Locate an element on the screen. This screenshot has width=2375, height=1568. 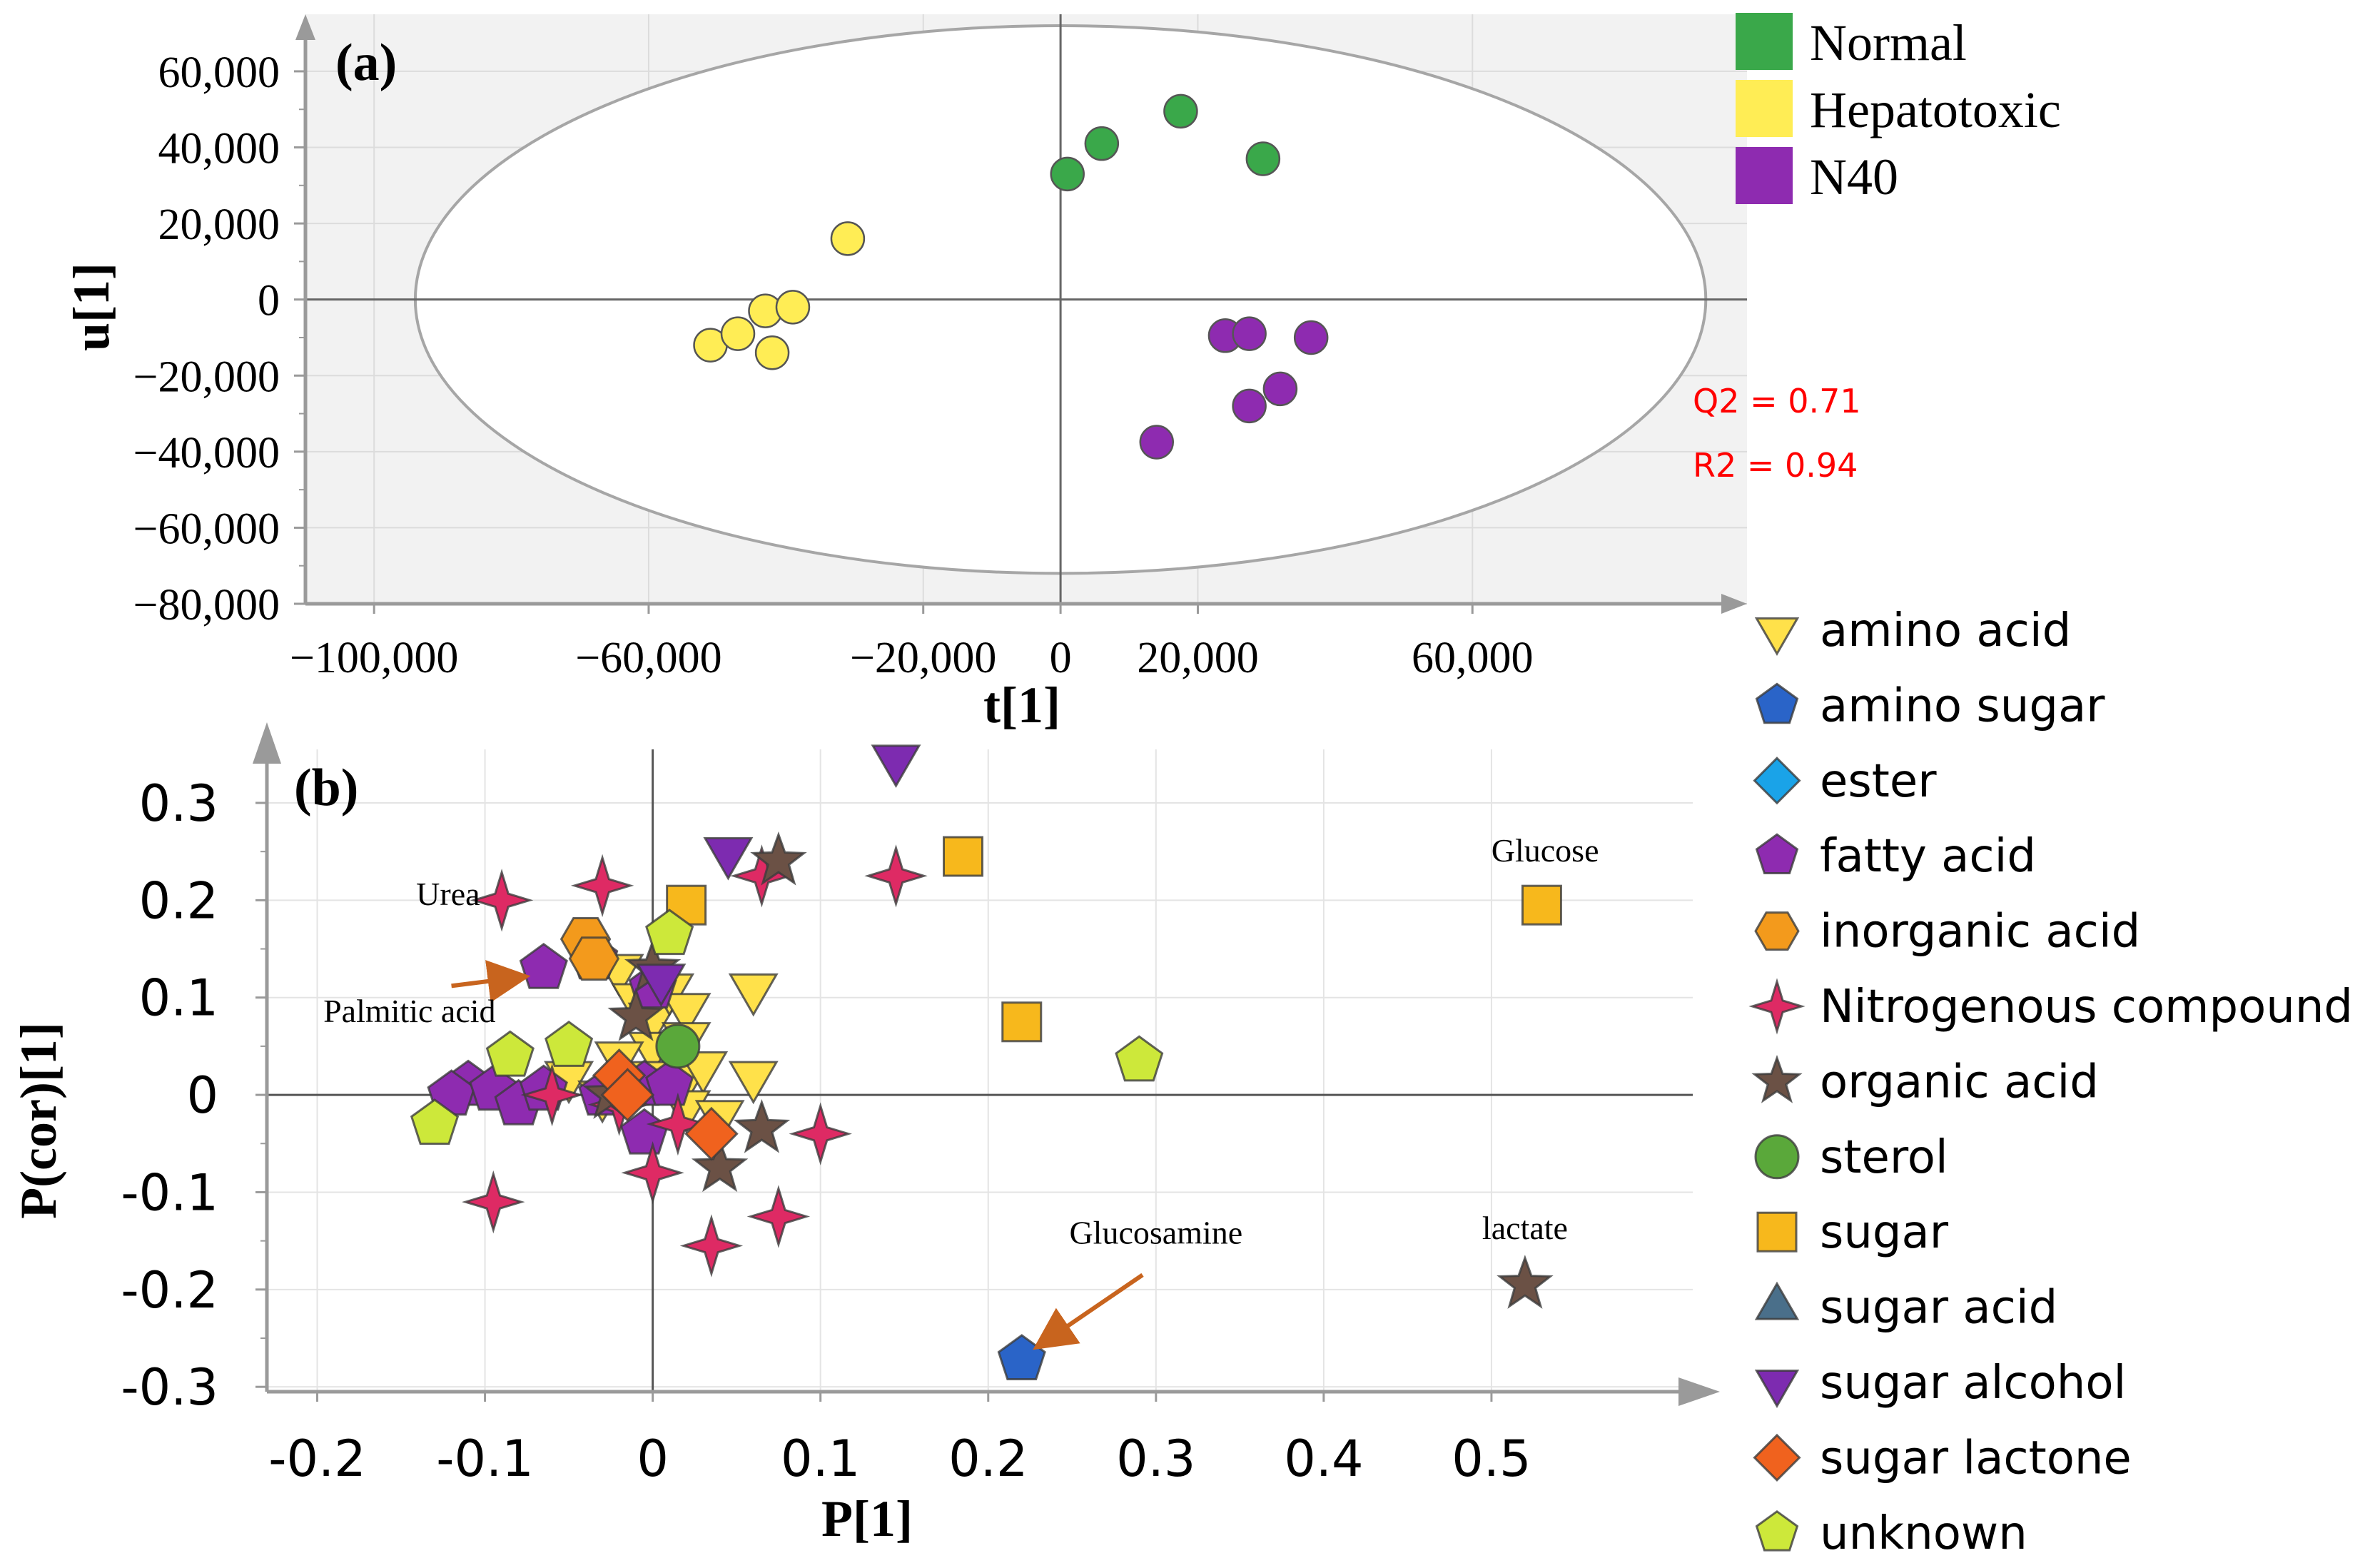
legend-marker-sugar-lactone is located at coordinates (1777, 1457).